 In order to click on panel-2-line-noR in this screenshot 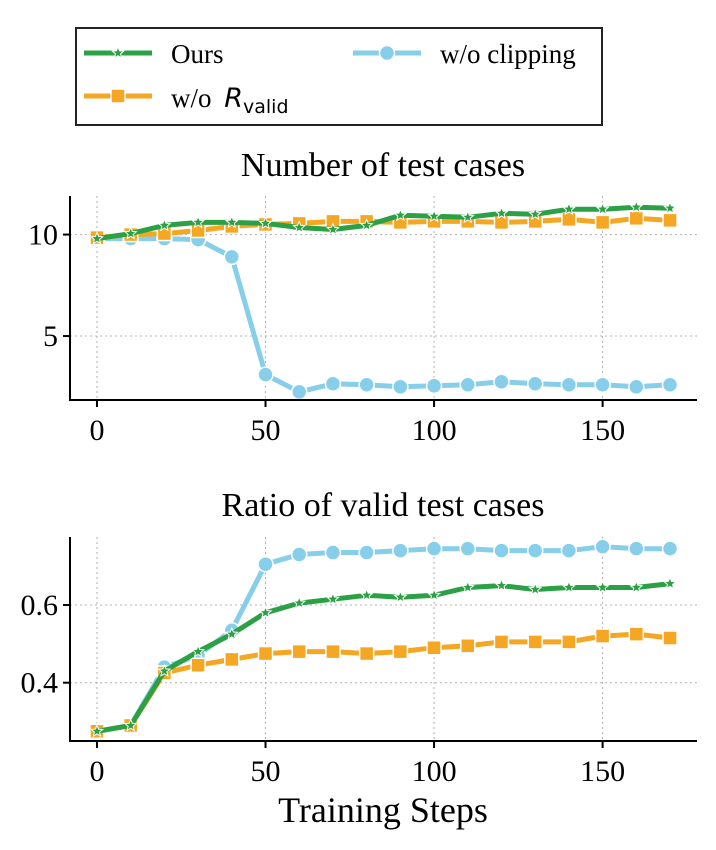, I will do `click(383, 682)`.